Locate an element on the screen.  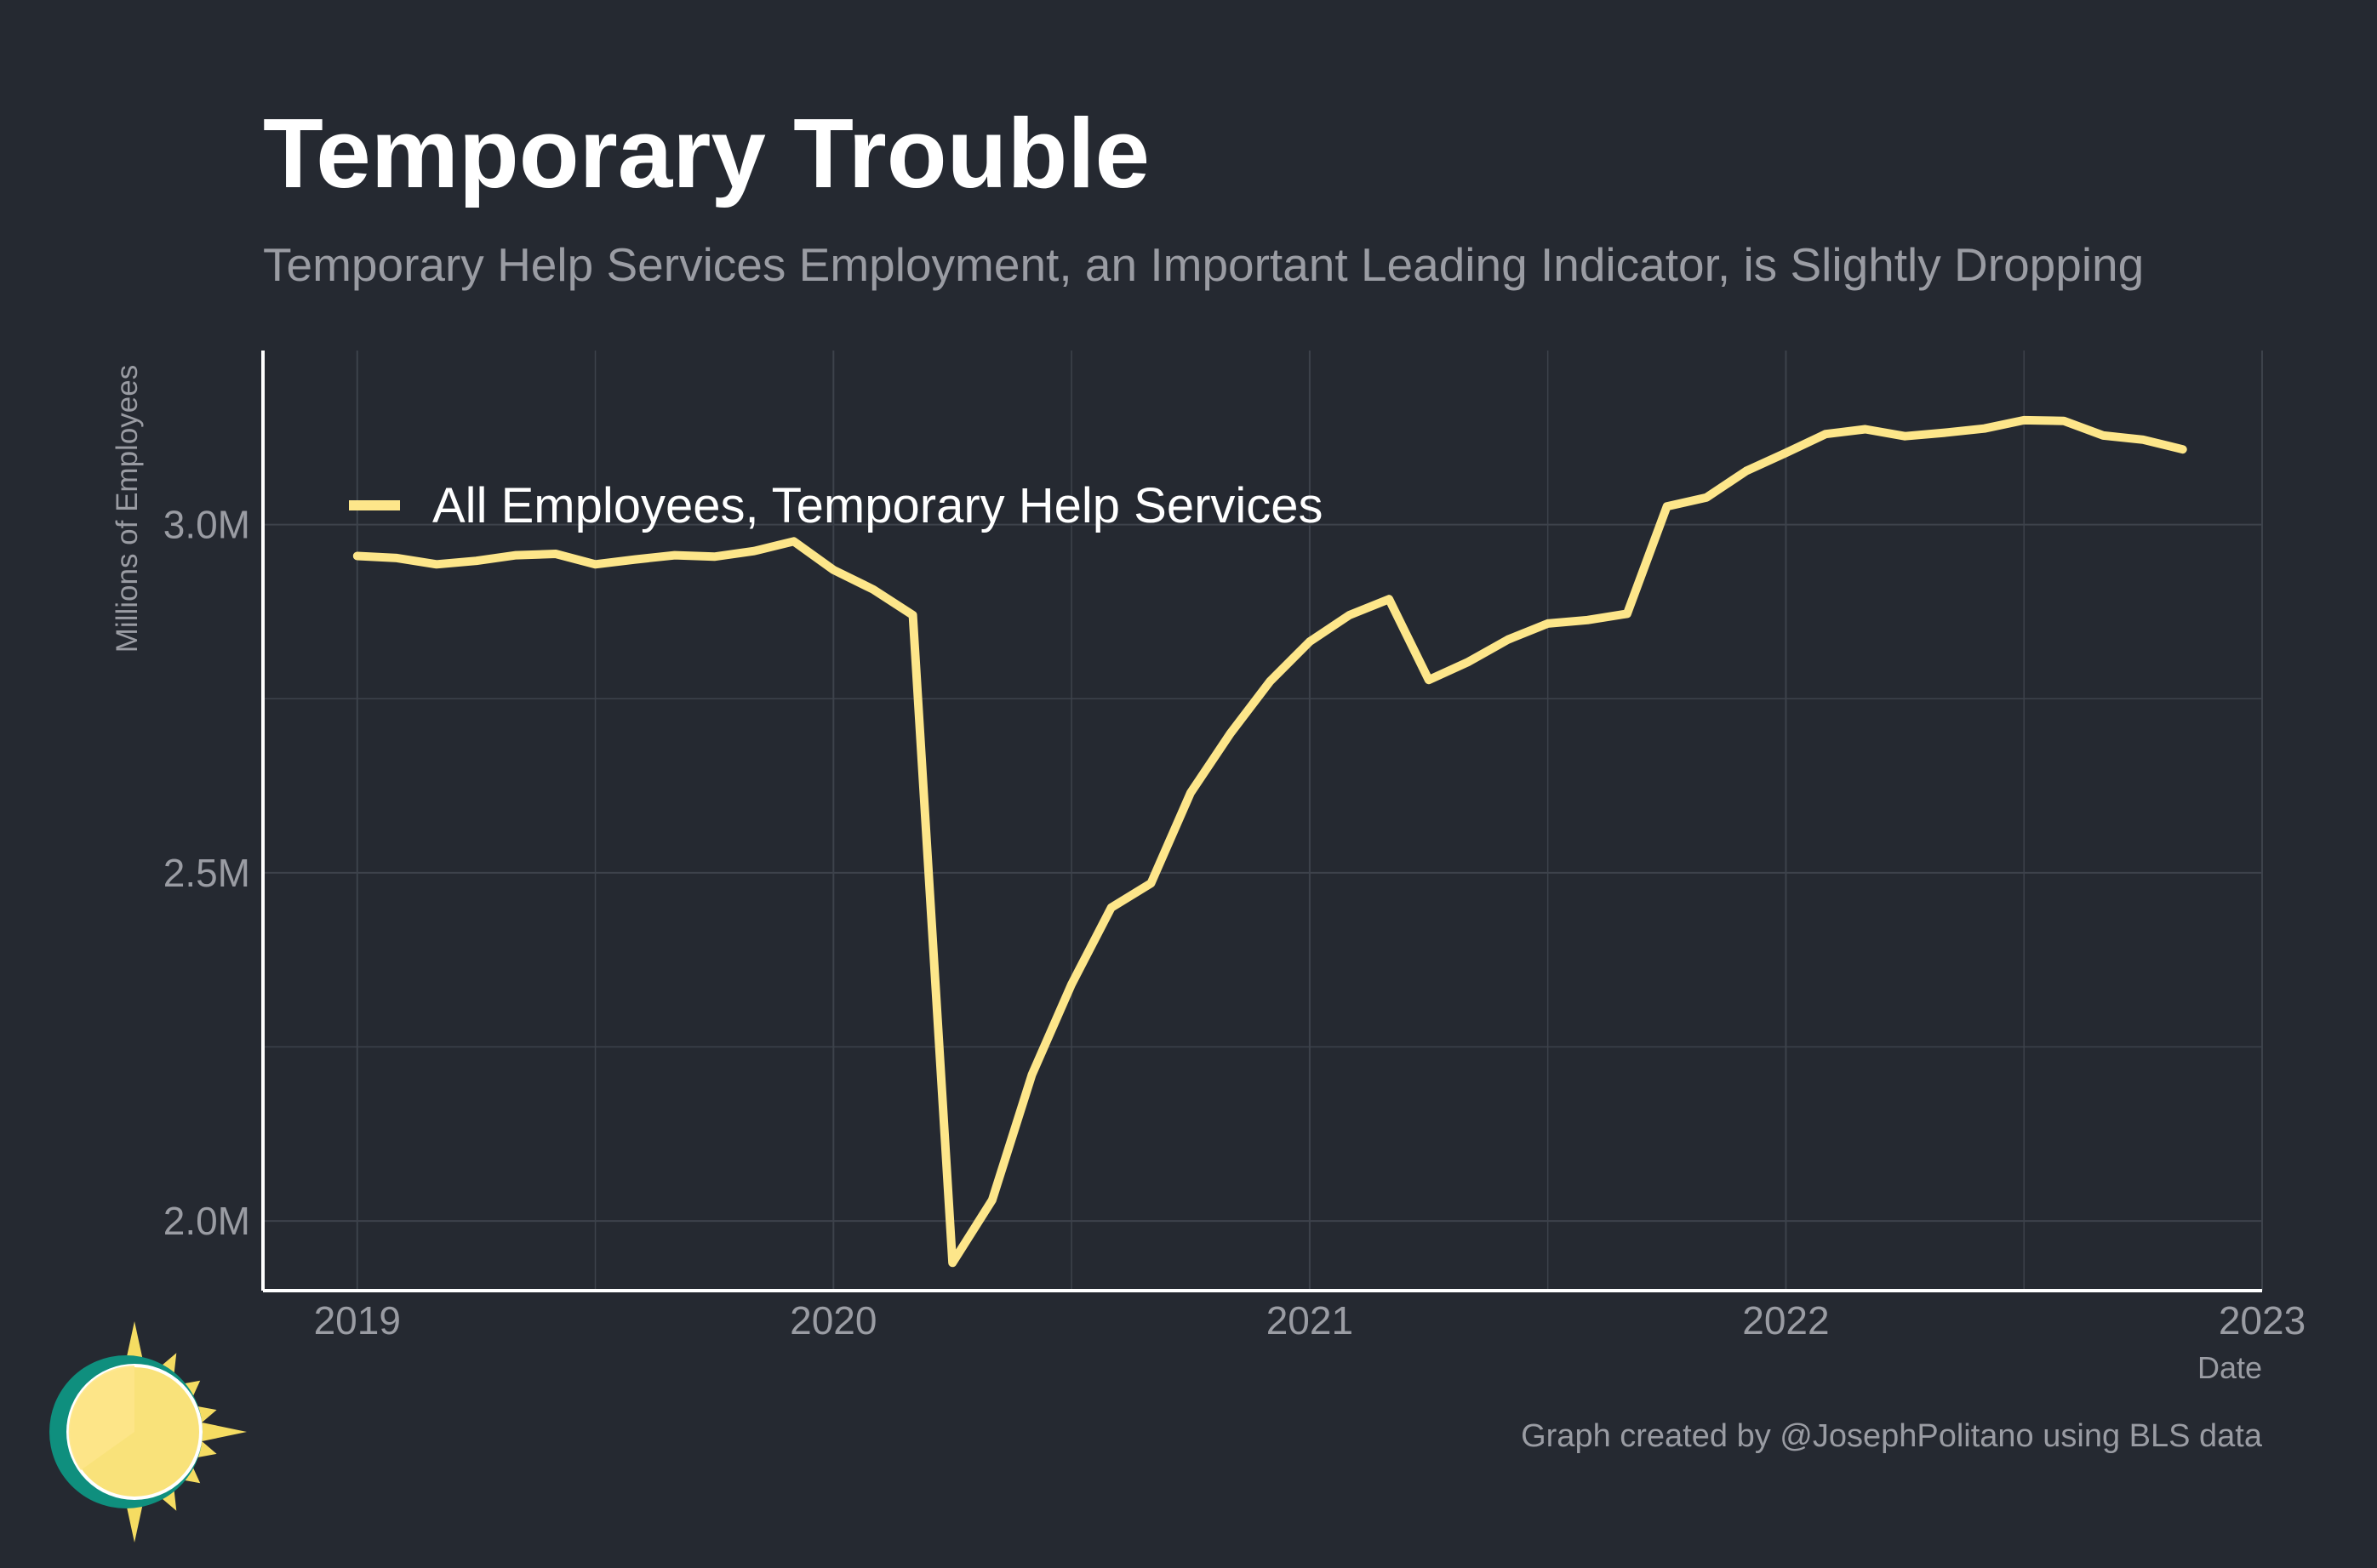
legend-label: All Employees, Temporary Help Services is located at coordinates (877, 505).